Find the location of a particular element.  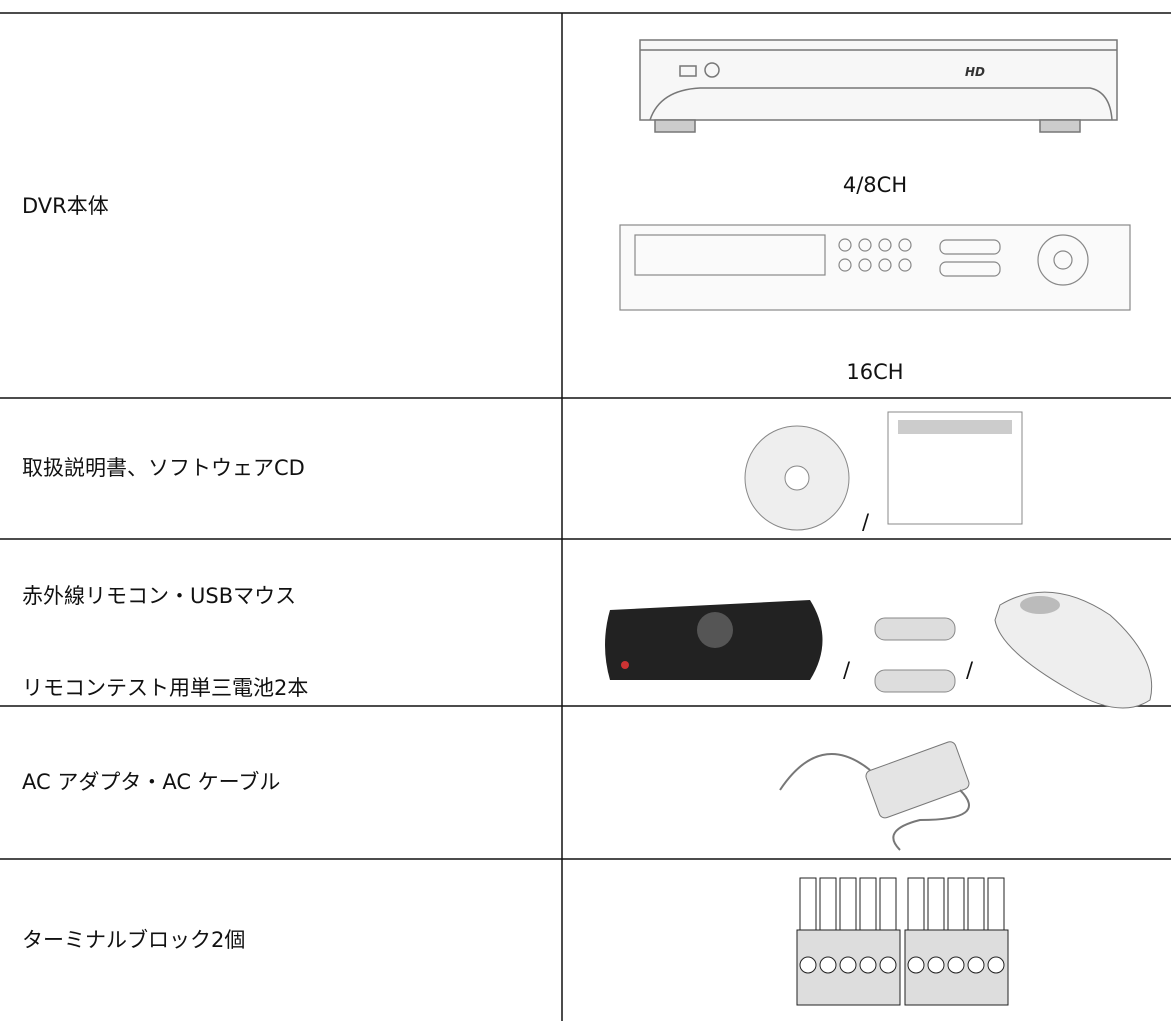

row-label: リモコンテスト用単三電池2本 is located at coordinates (165, 688).